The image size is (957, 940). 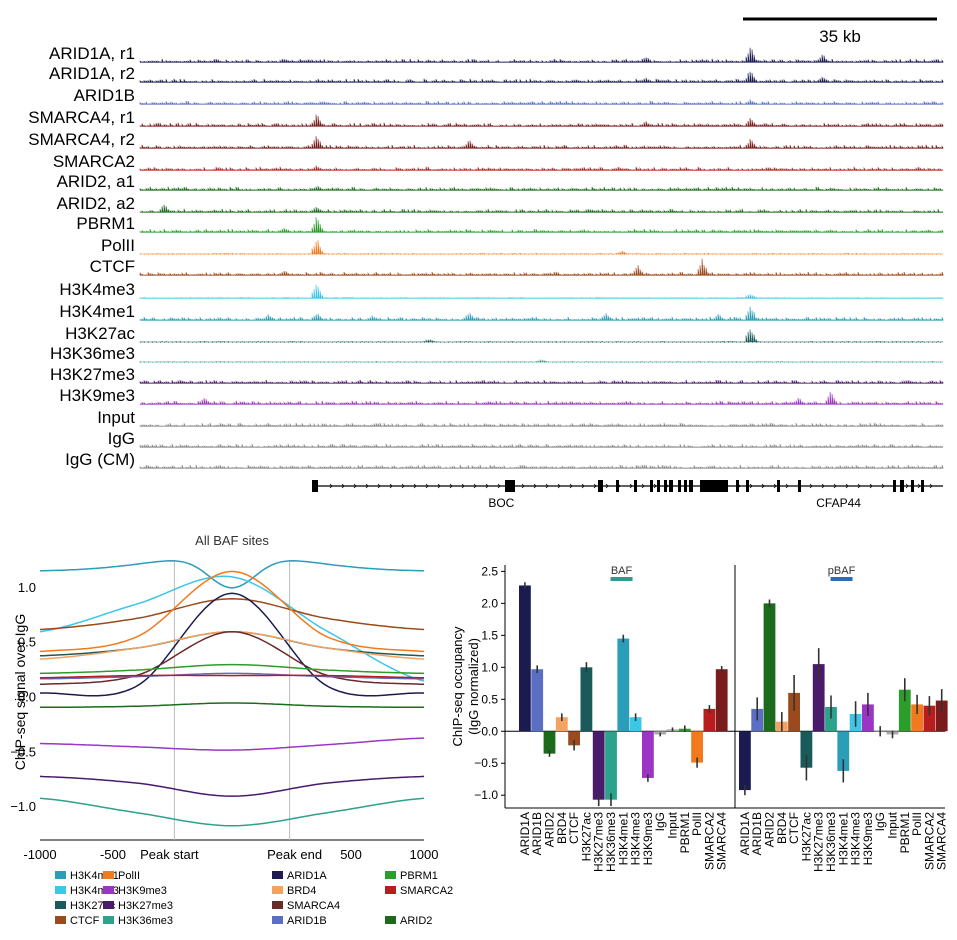 I want to click on bar-pbrm1, so click(x=904, y=710).